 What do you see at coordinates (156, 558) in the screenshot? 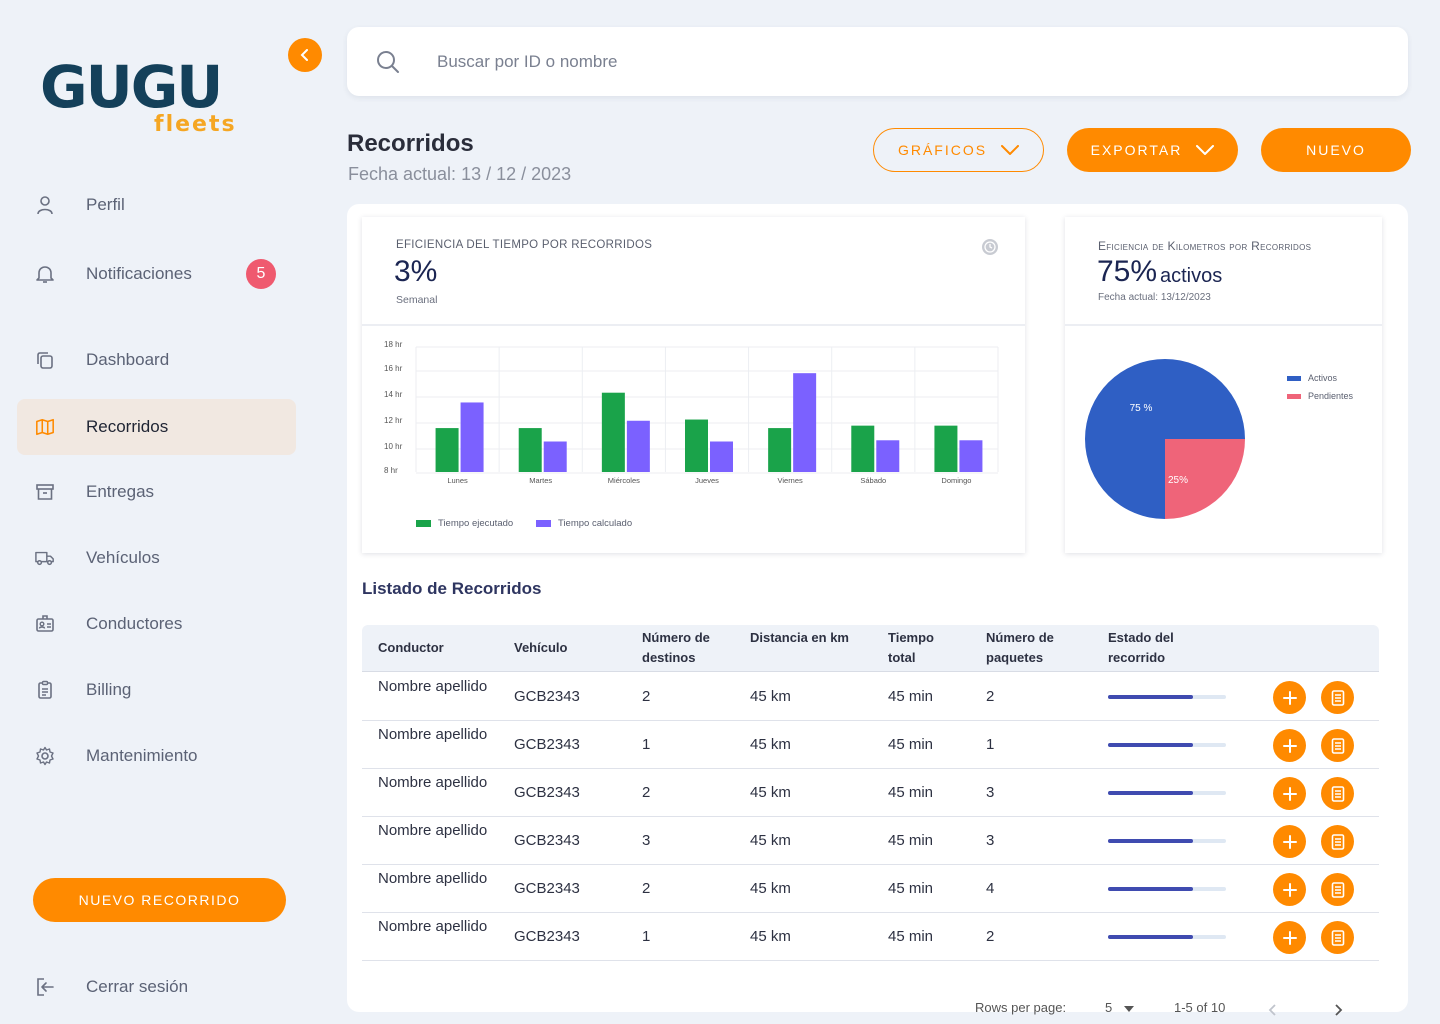
I see `sidebar-item-vehiculos: Vehículos` at bounding box center [156, 558].